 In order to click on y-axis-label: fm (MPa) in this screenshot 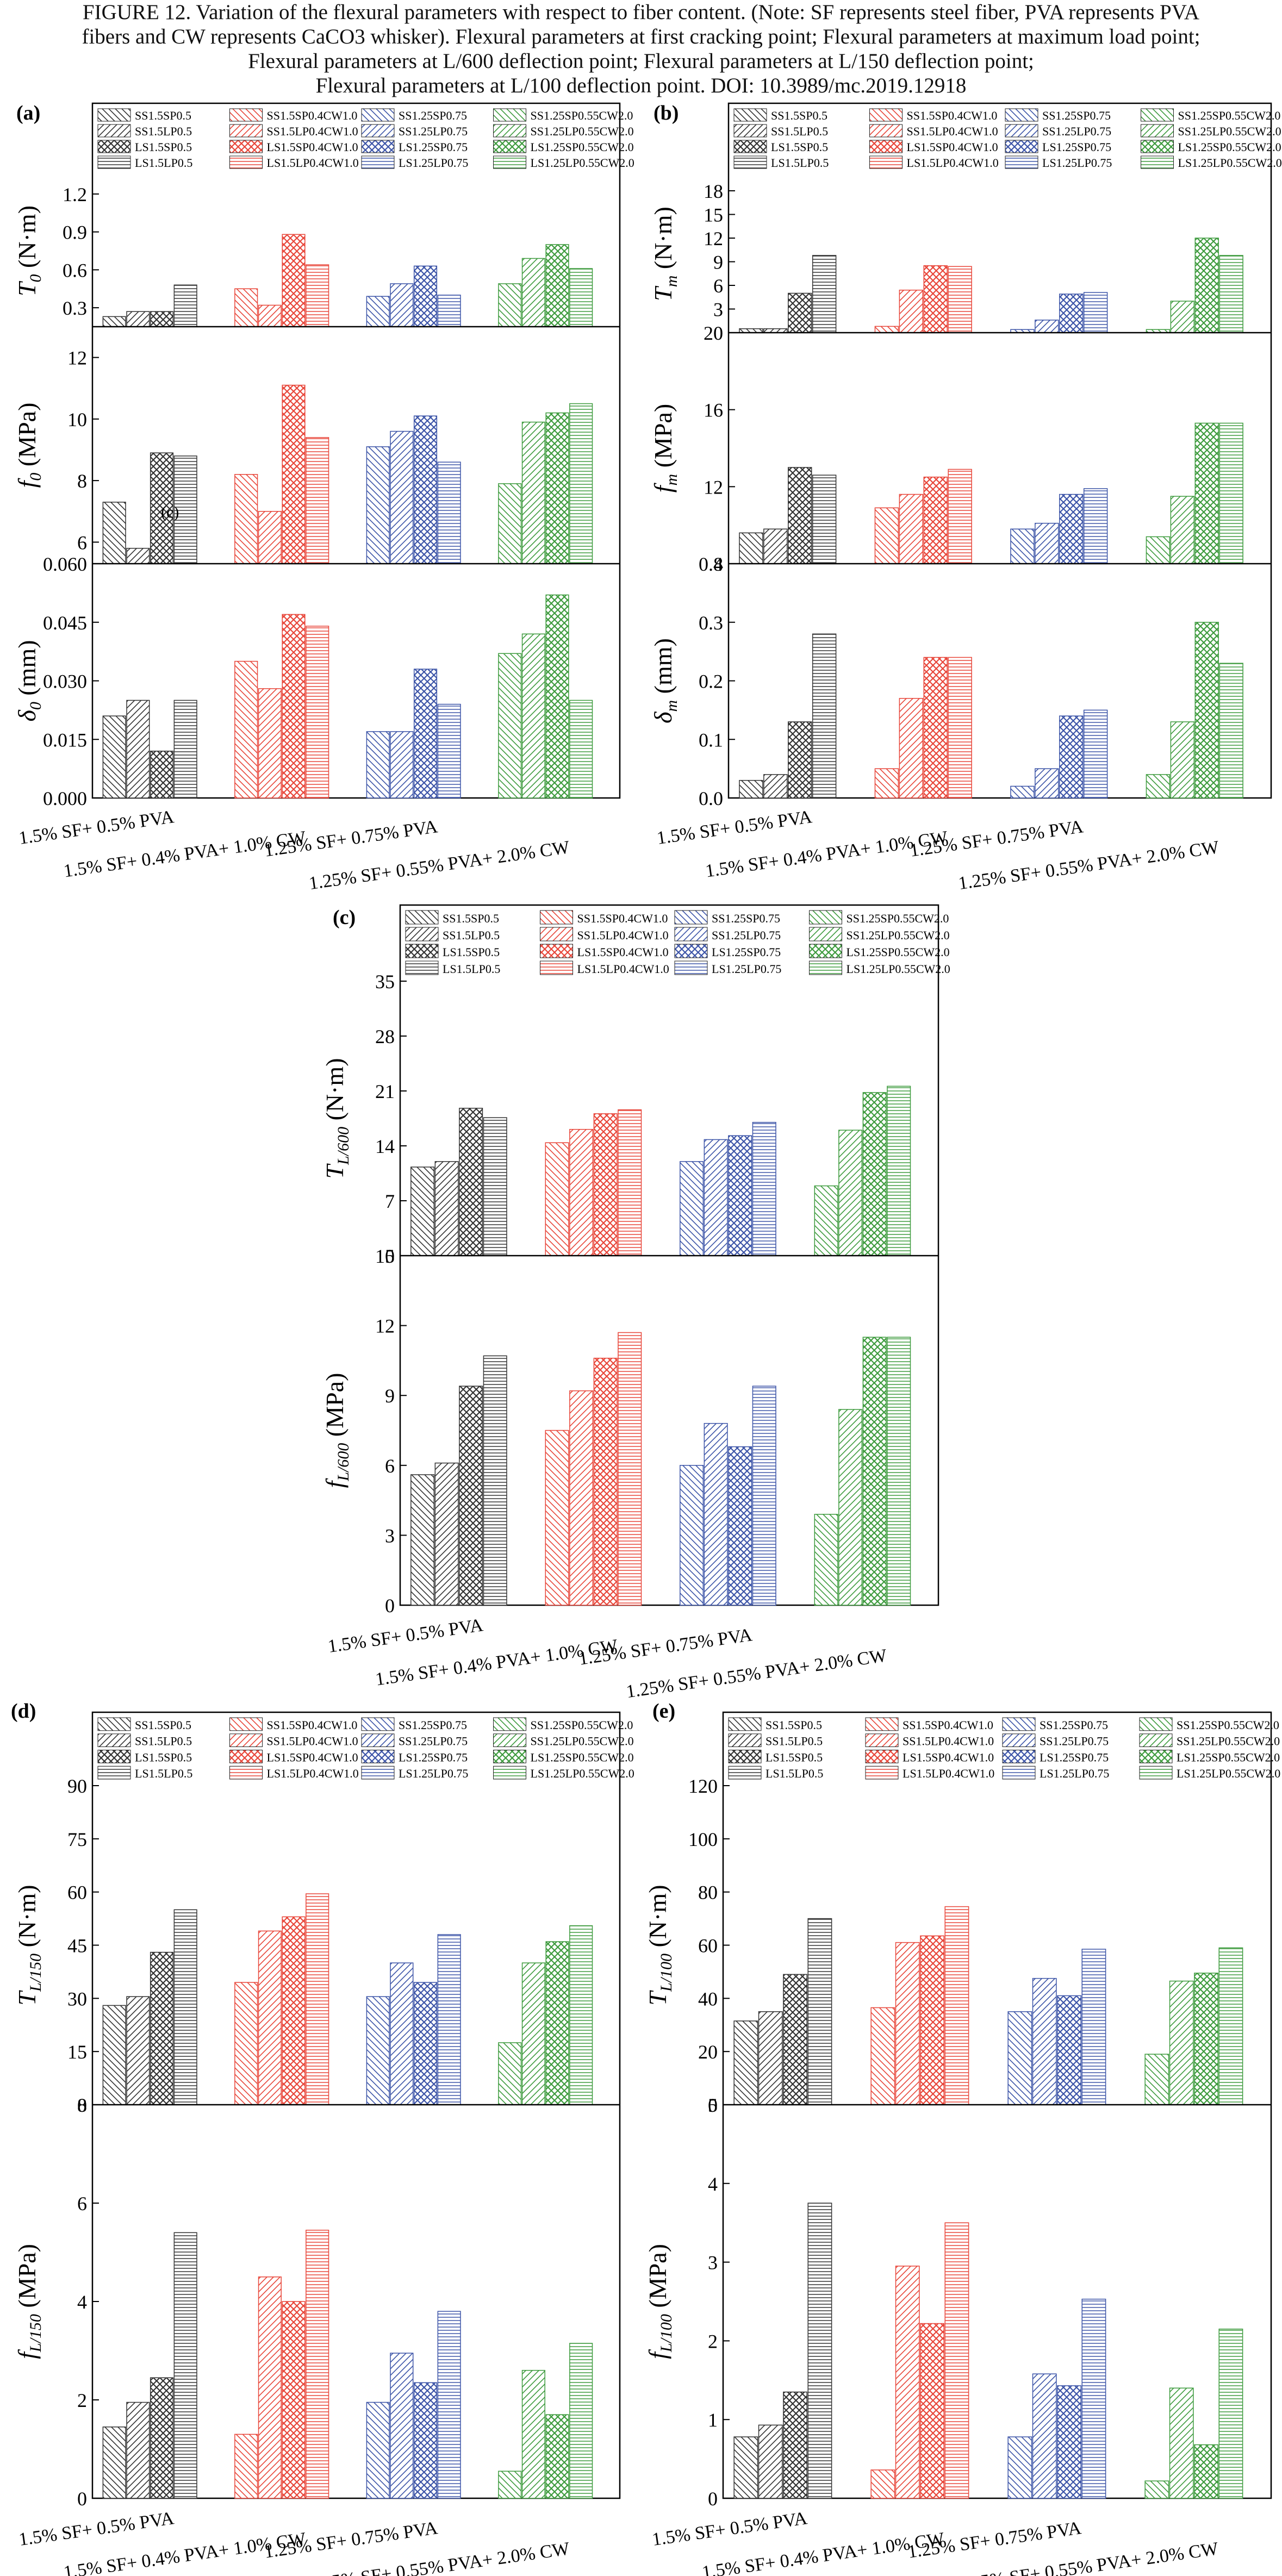, I will do `click(665, 449)`.